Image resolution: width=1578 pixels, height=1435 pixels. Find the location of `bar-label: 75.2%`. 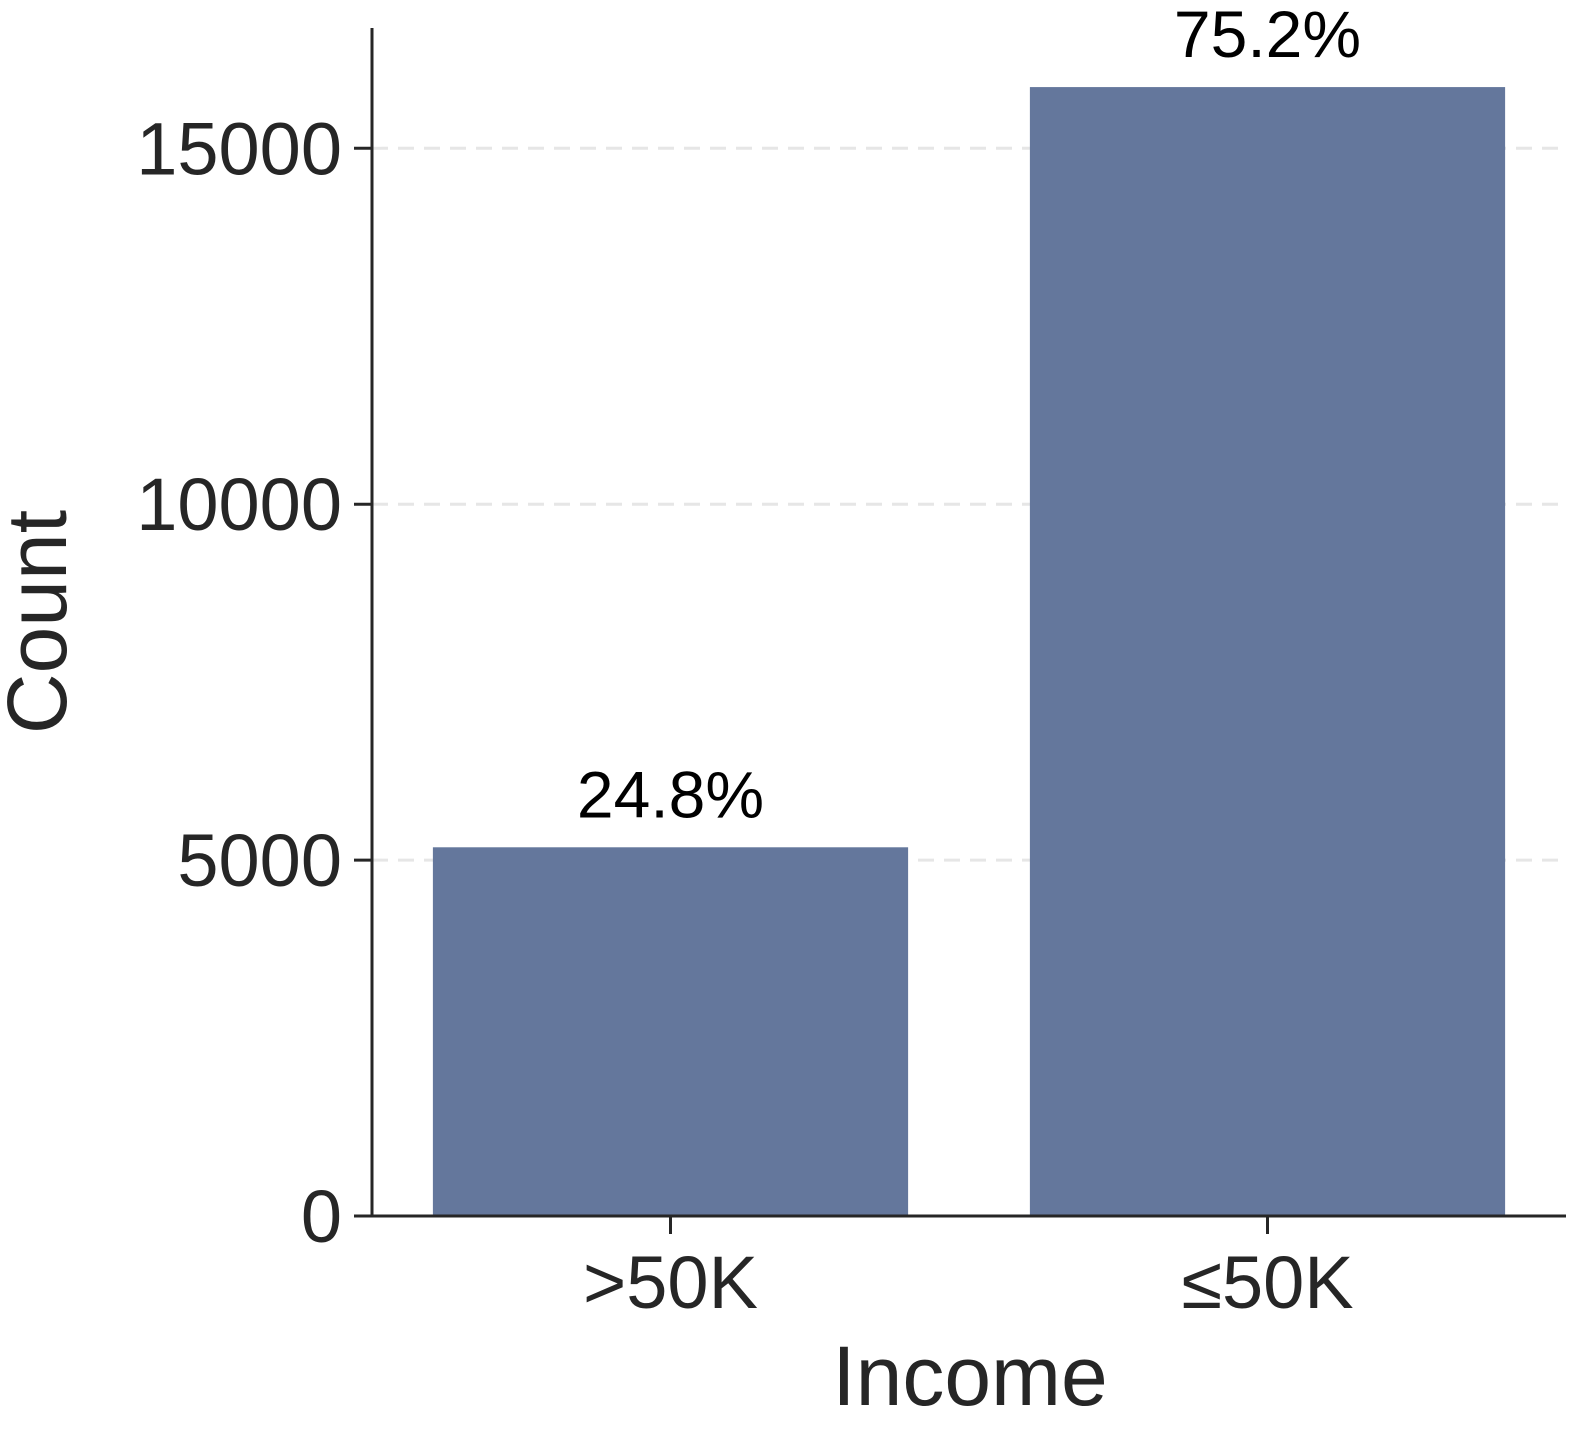

bar-label: 75.2% is located at coordinates (1267, 35).